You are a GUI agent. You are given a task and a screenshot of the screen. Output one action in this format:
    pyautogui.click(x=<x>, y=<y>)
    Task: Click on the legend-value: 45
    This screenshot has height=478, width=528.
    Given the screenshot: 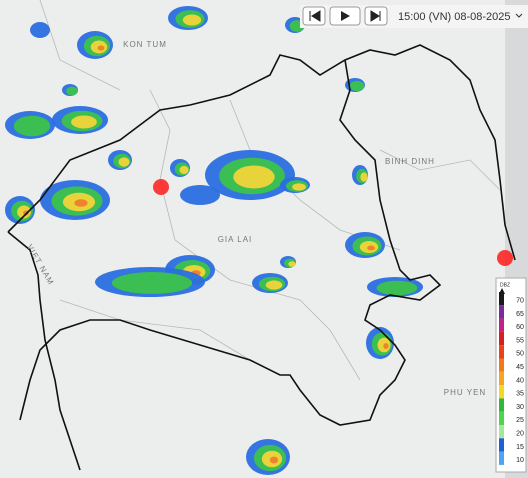 What is the action you would take?
    pyautogui.click(x=520, y=367)
    